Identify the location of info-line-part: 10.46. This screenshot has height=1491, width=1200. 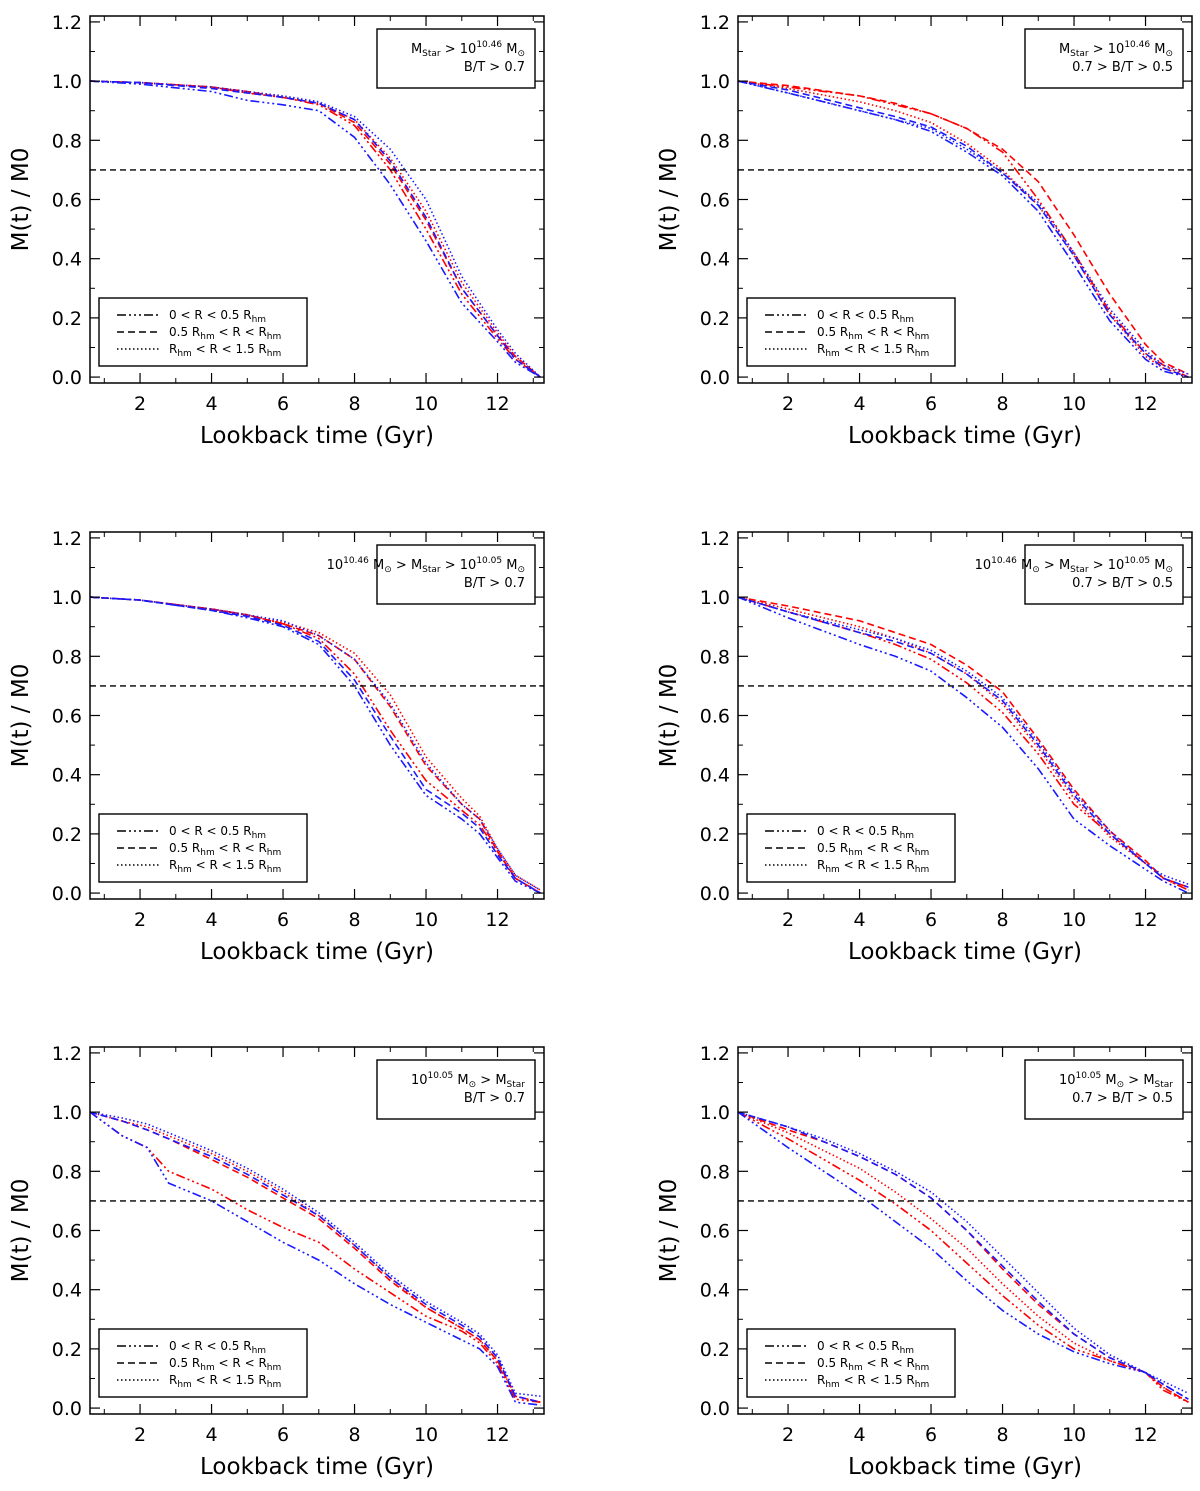
(1004, 561).